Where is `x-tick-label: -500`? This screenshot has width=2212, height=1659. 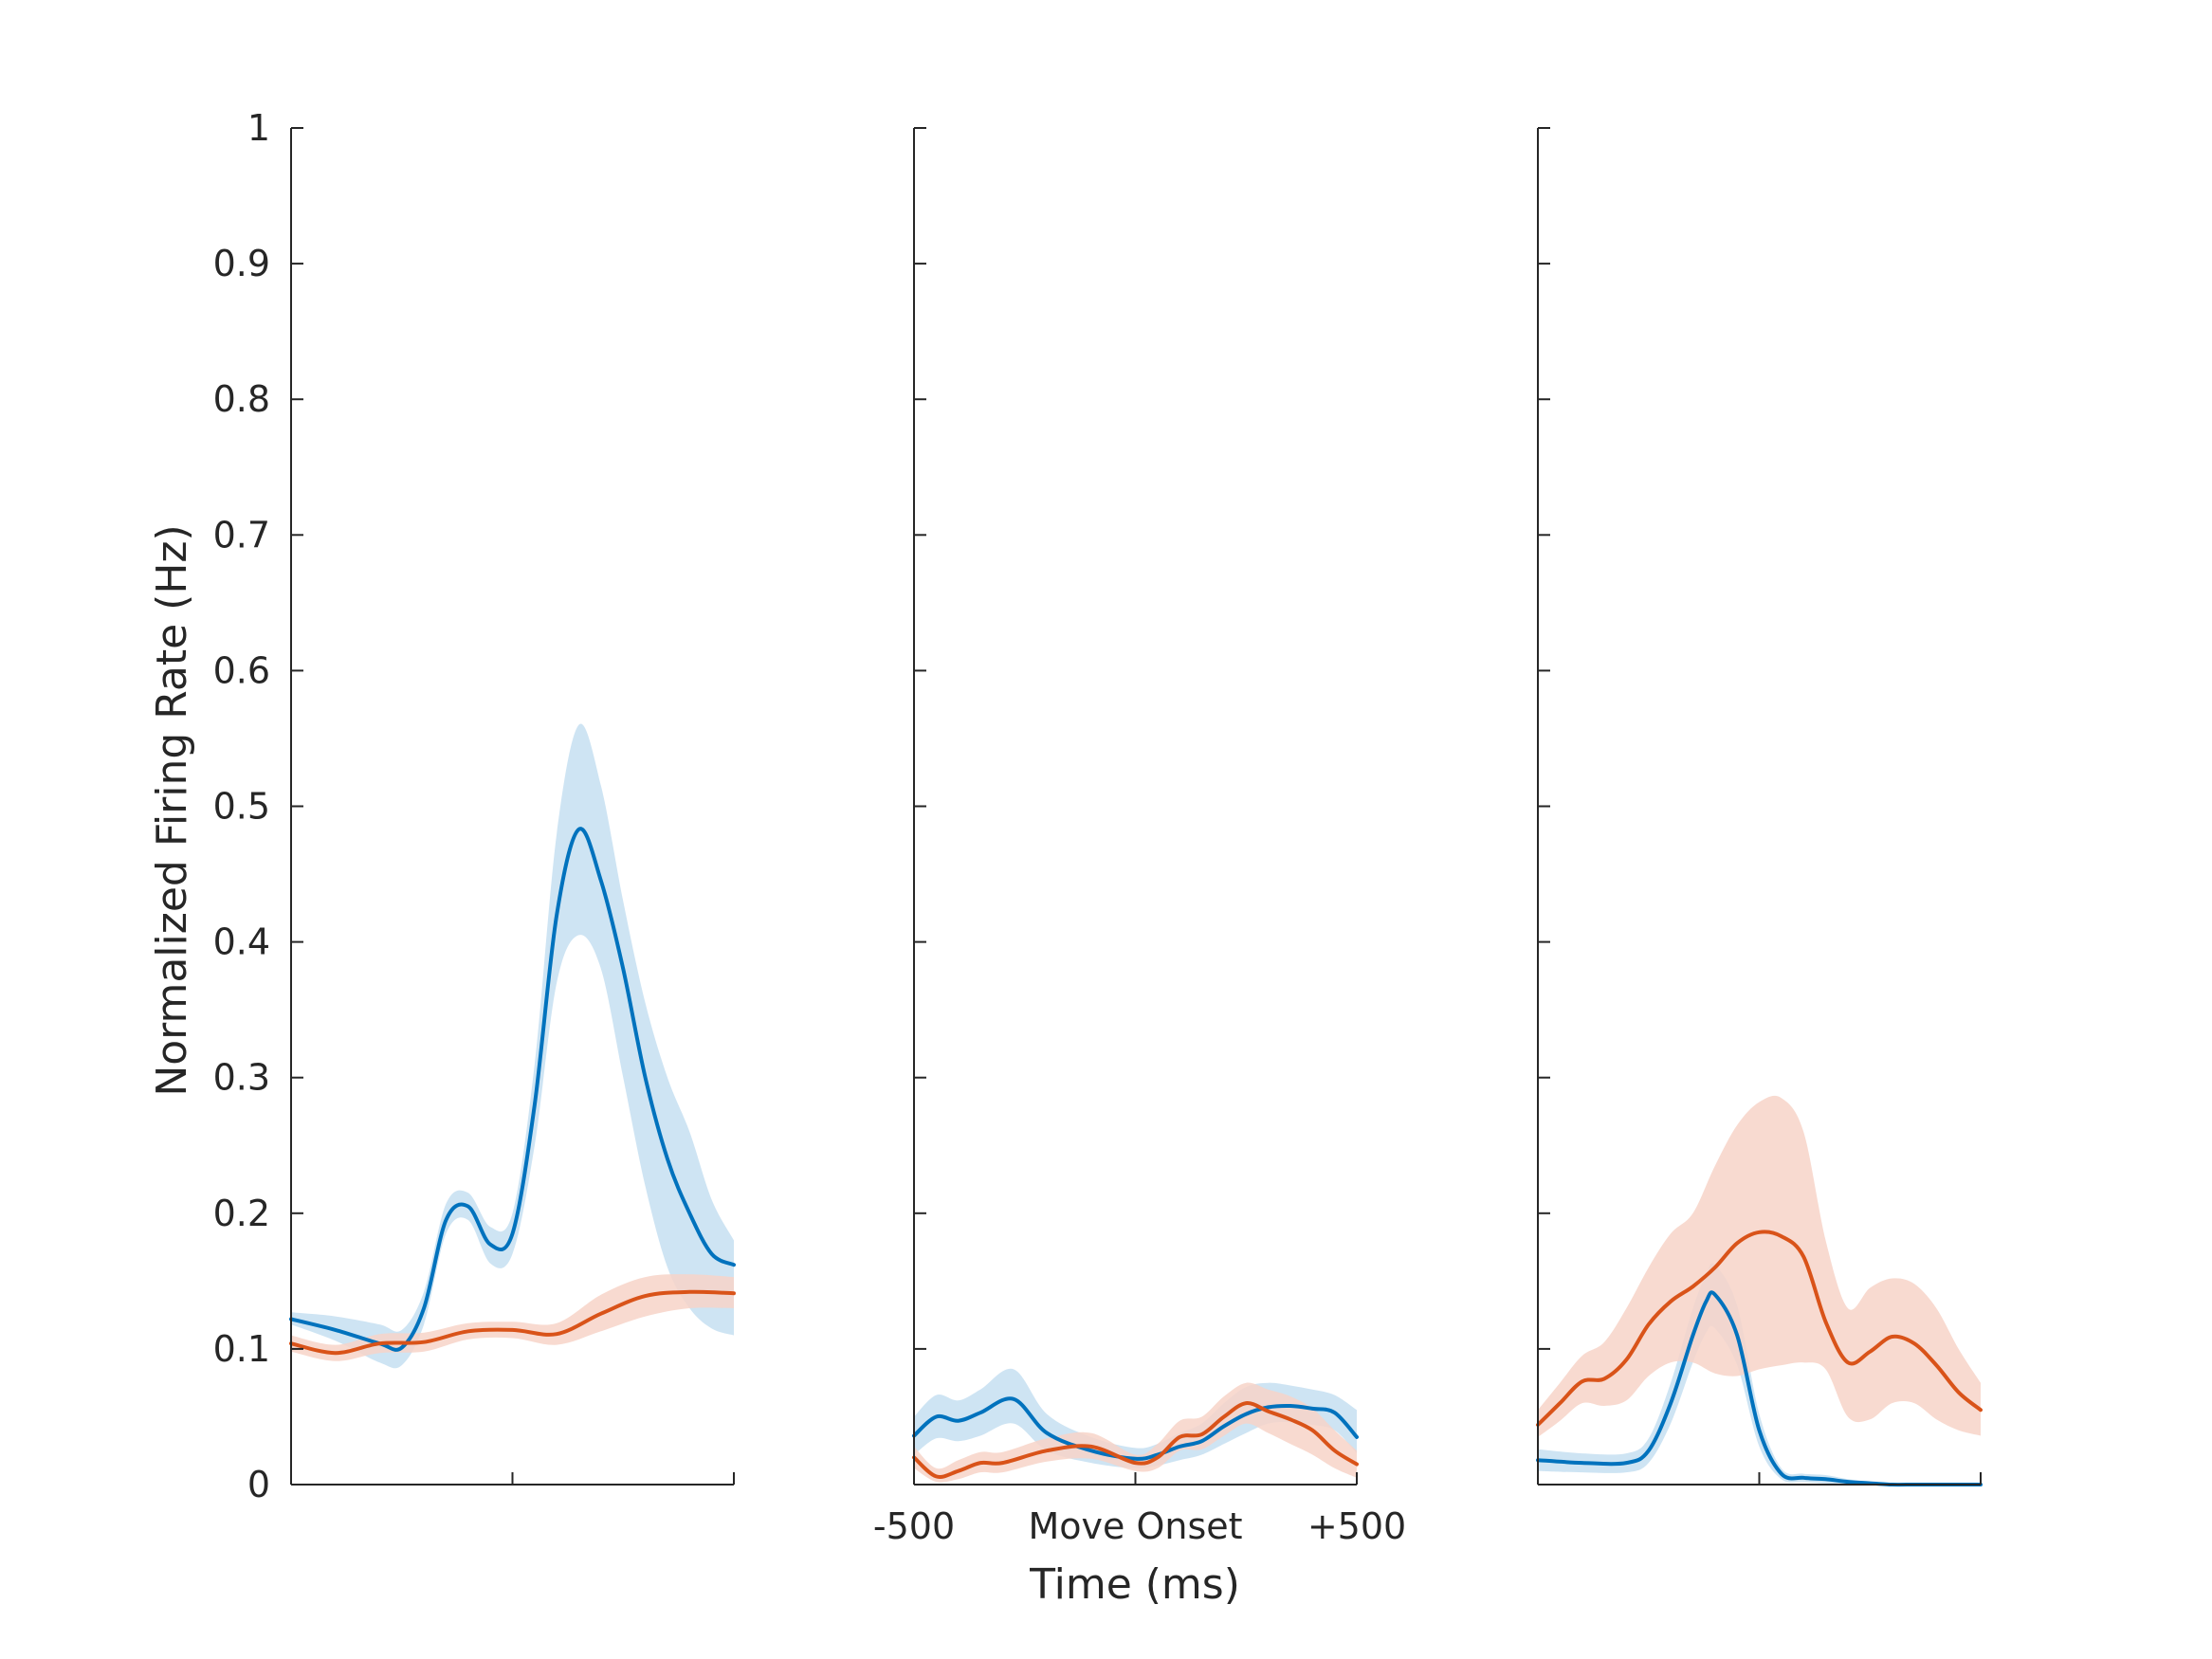
x-tick-label: -500 is located at coordinates (914, 1526).